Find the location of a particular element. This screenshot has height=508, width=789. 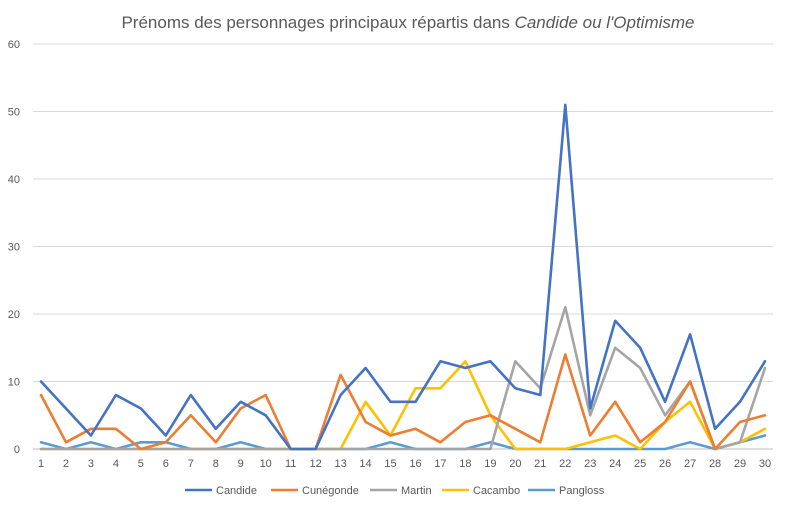

legend-label: Cacambo is located at coordinates (496, 491).